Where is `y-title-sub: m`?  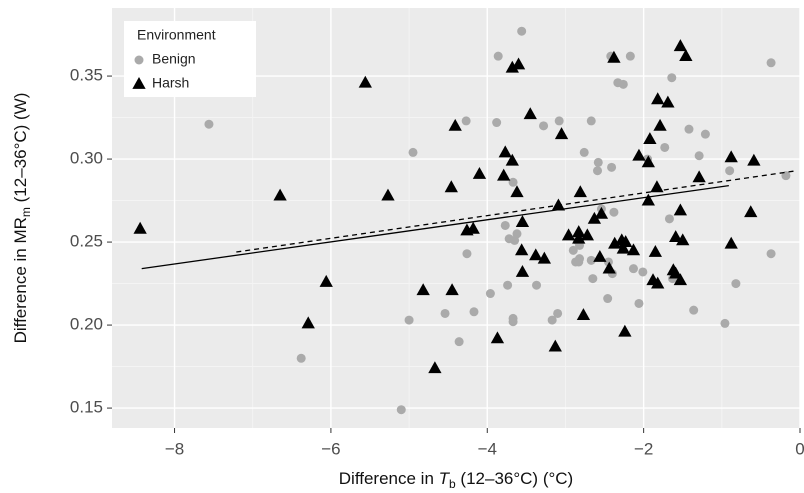
y-title-sub: m is located at coordinates (26, 212).